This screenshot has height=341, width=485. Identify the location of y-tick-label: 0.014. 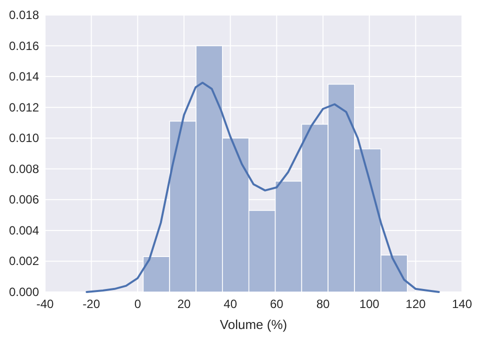
(24, 77).